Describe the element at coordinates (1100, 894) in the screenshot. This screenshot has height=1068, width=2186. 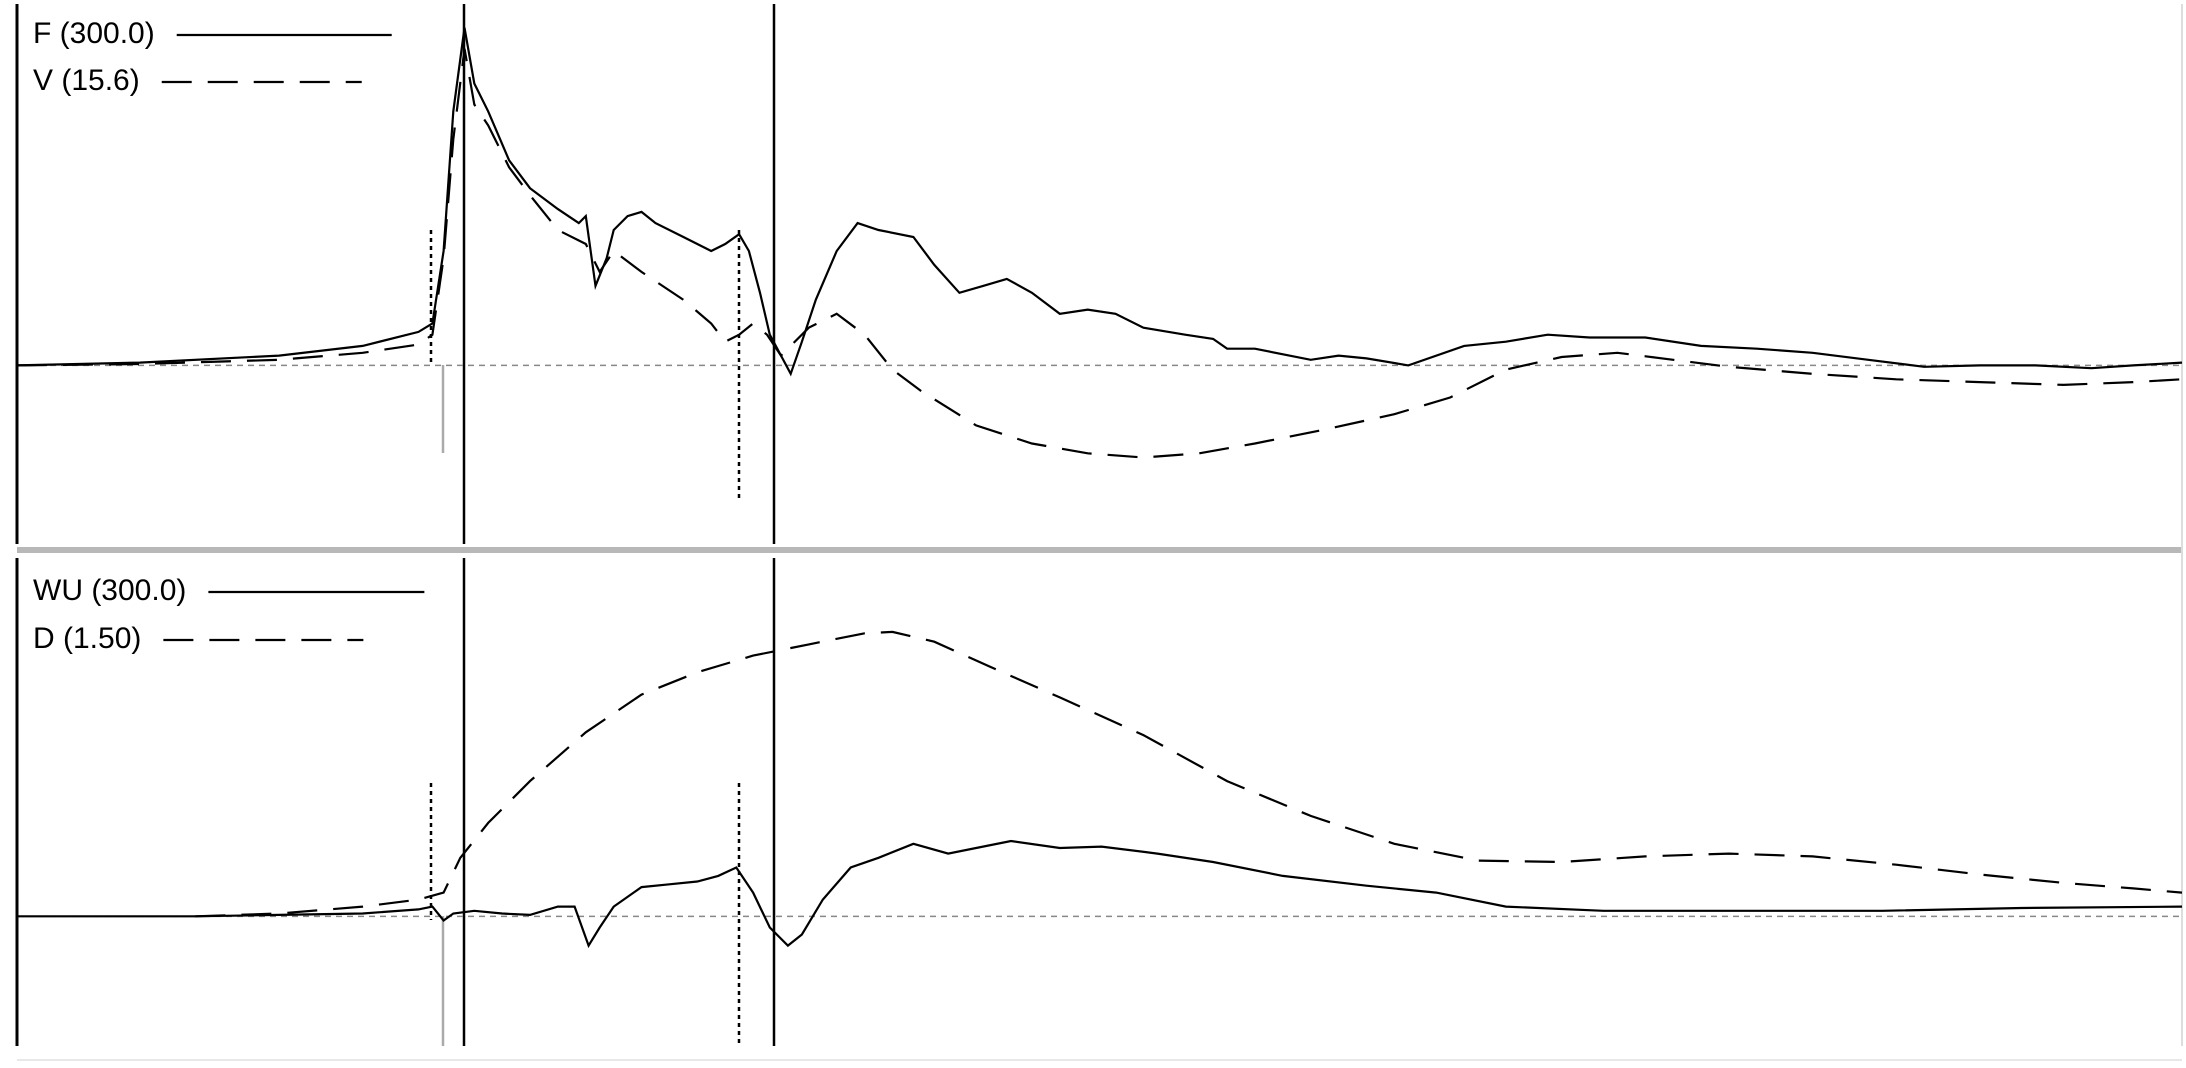
I see `series-line` at that location.